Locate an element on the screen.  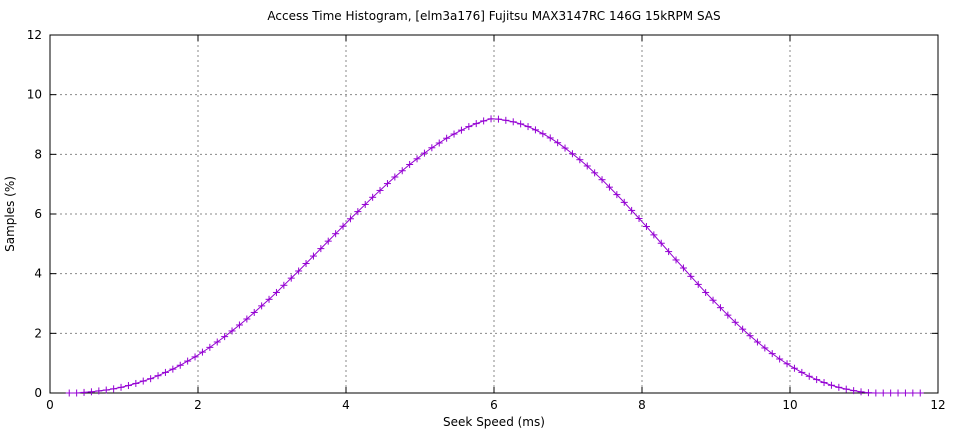
x-tick-label: 10 is located at coordinates (789, 405).